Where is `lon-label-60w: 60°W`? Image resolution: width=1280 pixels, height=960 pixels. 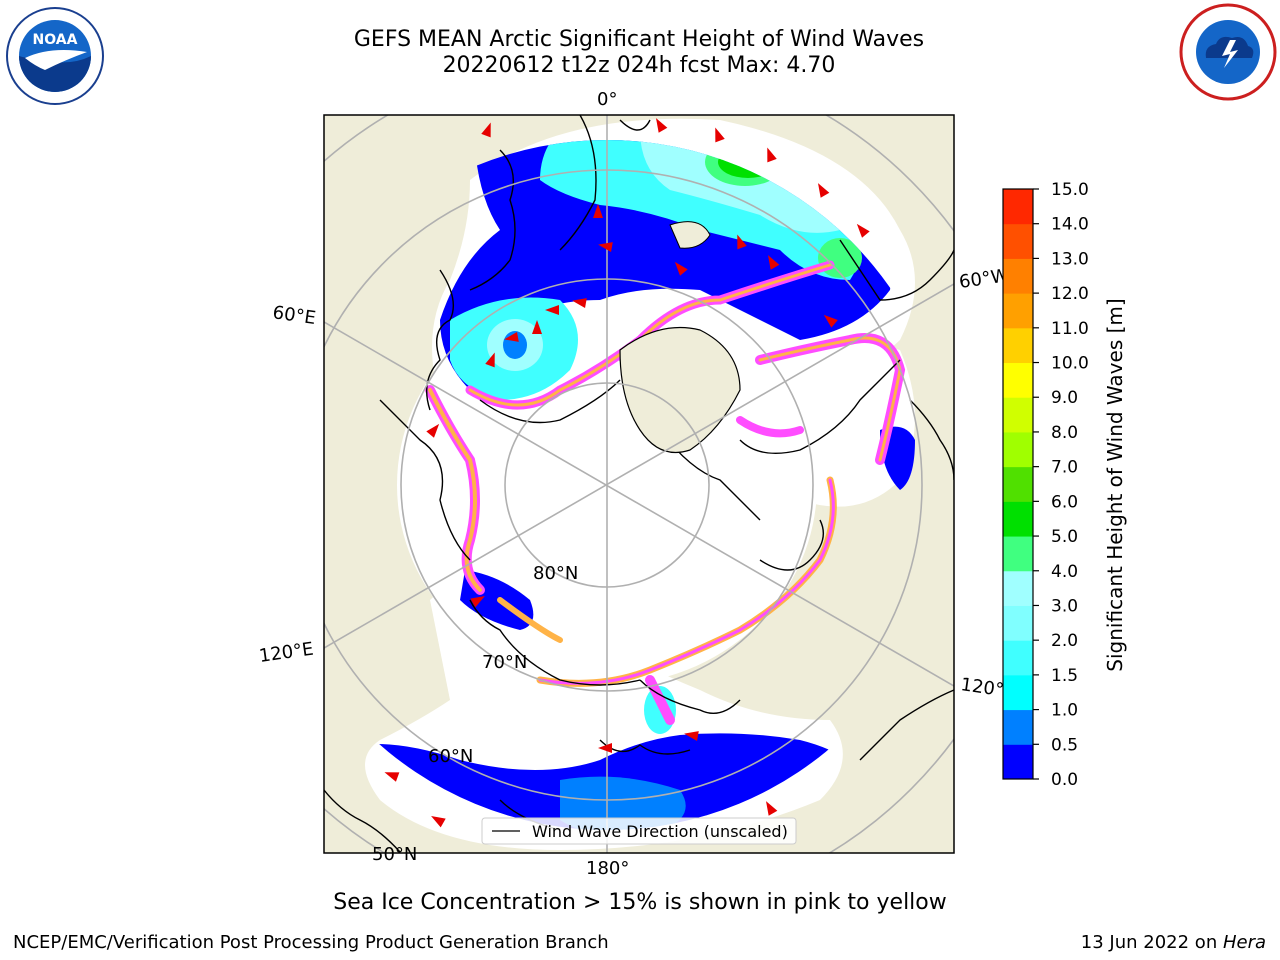
lon-label-60w: 60°W is located at coordinates (984, 279).